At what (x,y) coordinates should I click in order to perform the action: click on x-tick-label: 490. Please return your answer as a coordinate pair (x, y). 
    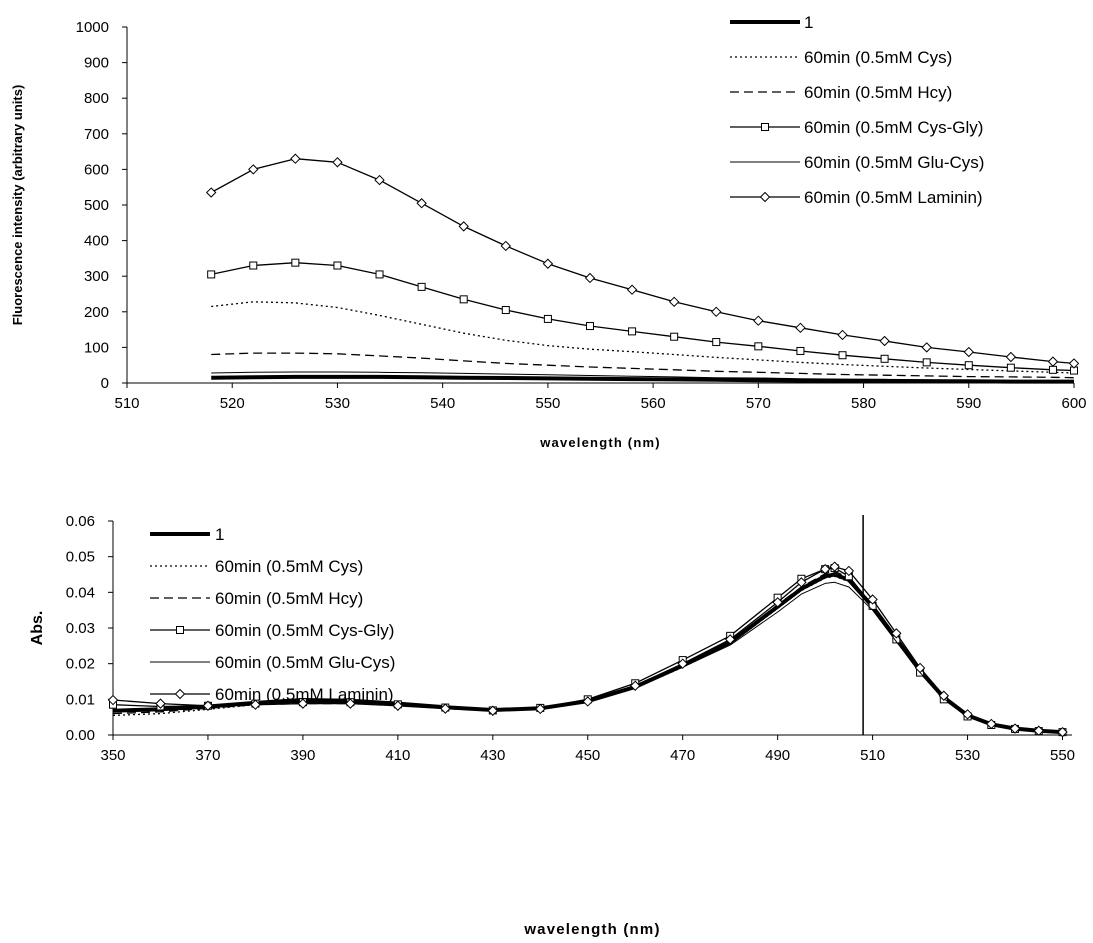
    Looking at the image, I should click on (777, 755).